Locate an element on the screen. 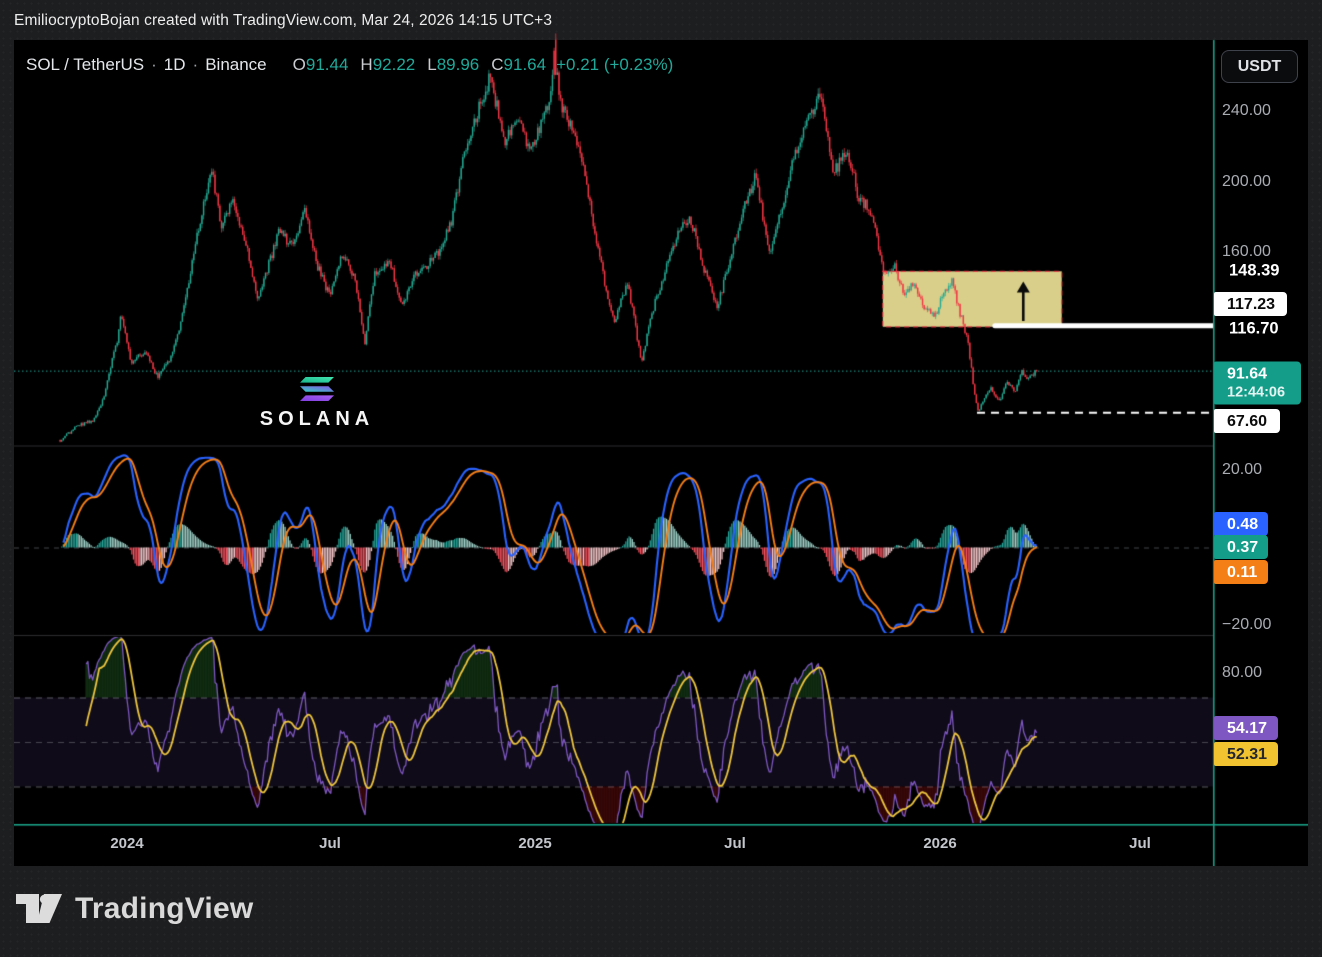 The height and width of the screenshot is (957, 1322). time-scale: 2024 Jul 2025 Jul 2026 Jul is located at coordinates (661, 845).